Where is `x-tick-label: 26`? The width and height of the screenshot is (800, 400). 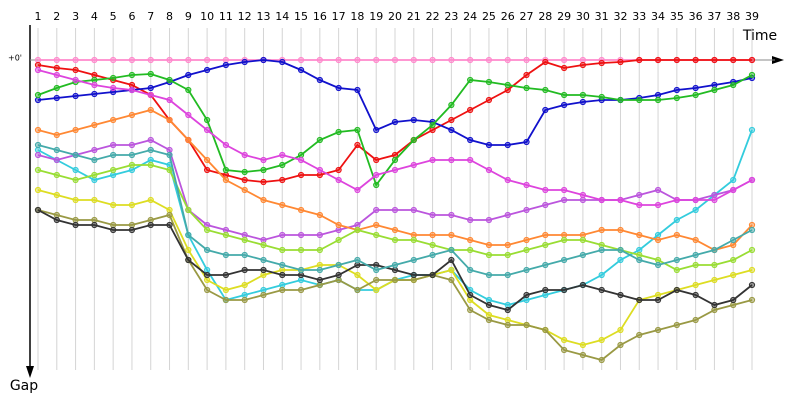 x-tick-label: 26 is located at coordinates (508, 16).